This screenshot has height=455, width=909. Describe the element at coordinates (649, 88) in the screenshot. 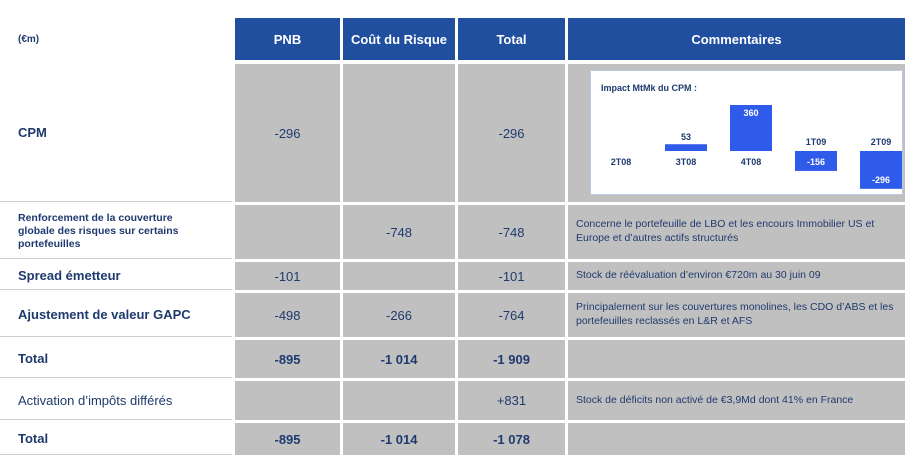

I see `chart-title: Impact MtMk du CPM :` at that location.